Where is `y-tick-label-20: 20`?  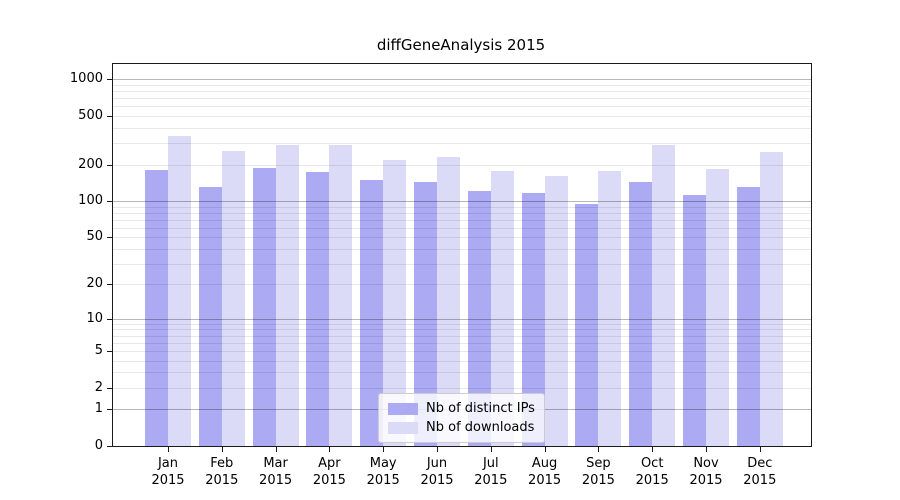
y-tick-label-20: 20 is located at coordinates (94, 284).